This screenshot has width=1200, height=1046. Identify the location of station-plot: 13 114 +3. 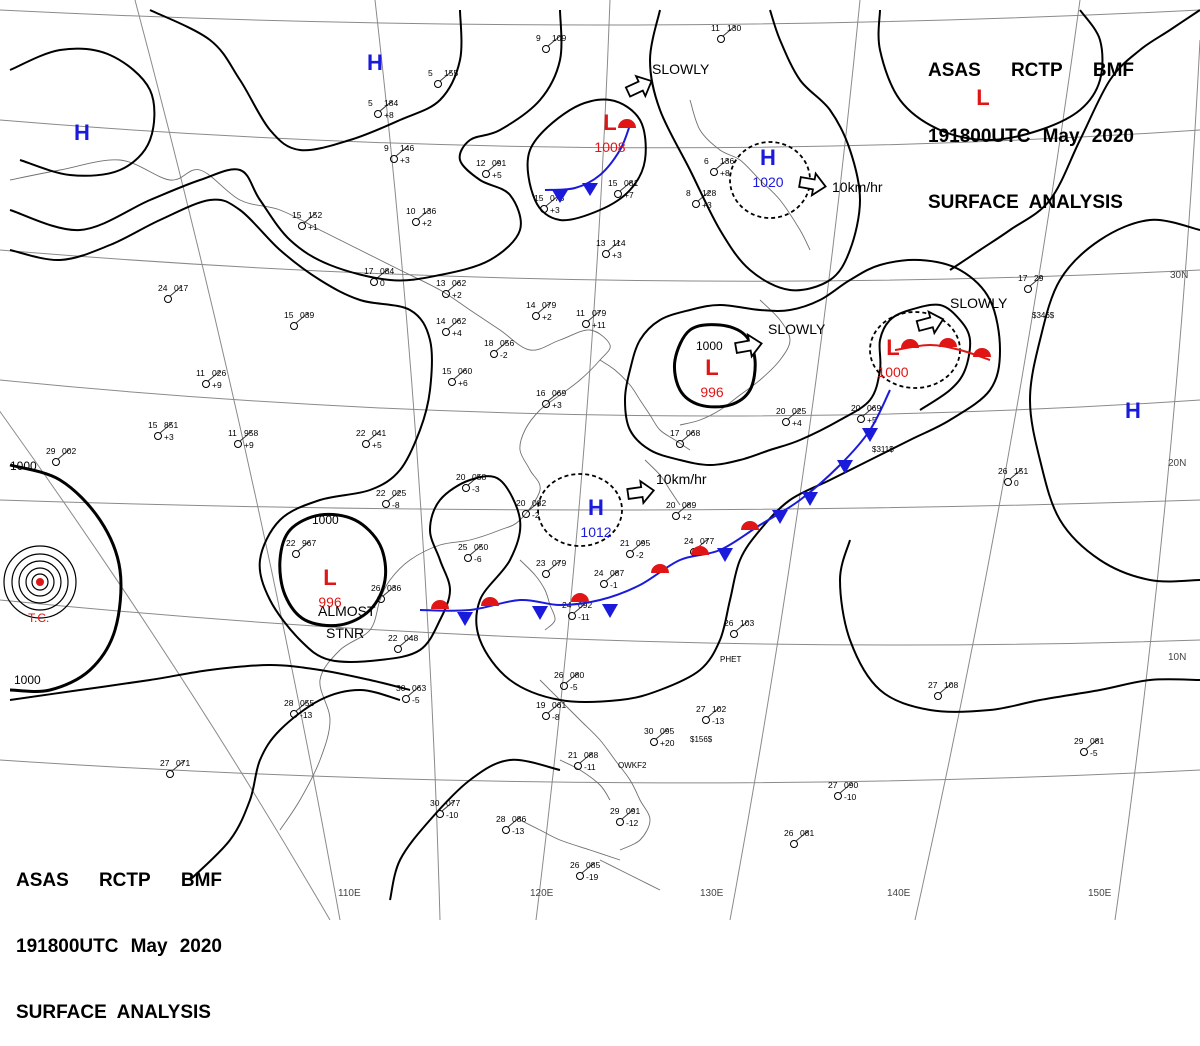
(611, 249).